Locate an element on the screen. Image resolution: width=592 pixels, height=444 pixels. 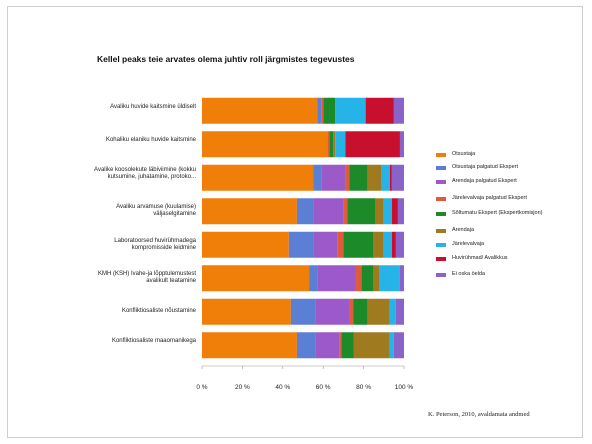
x-tick-label: 40 % is located at coordinates (283, 387).